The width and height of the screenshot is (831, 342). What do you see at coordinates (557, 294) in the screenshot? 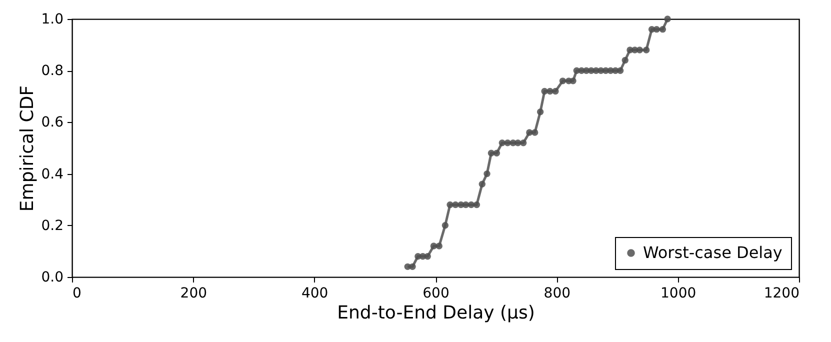
I see `x-tick-label: 800` at bounding box center [557, 294].